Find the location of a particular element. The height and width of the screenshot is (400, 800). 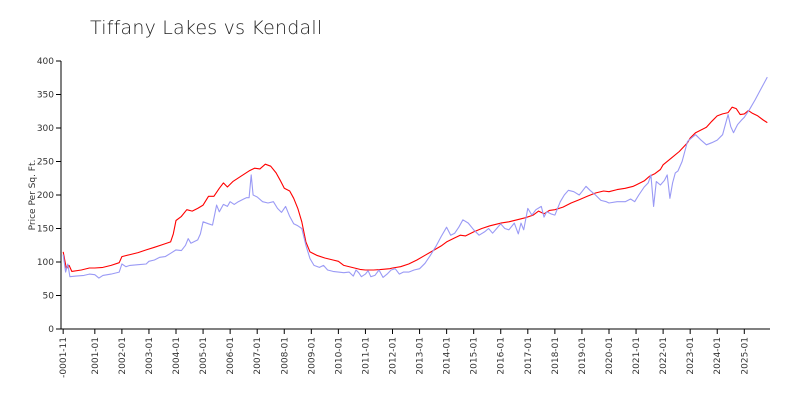

y-tick-label: 0 is located at coordinates (51, 330).